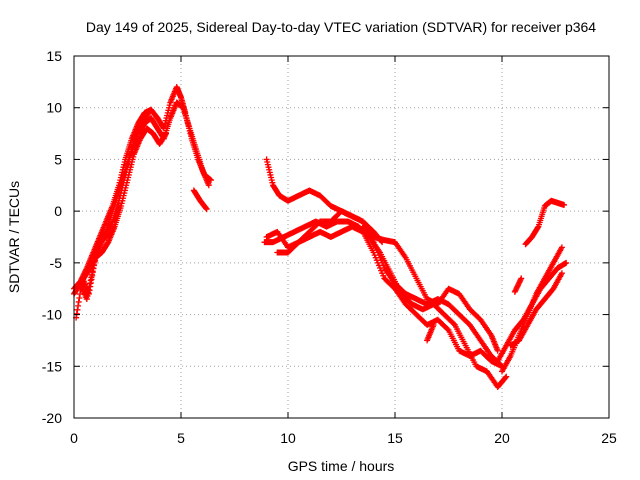 Image resolution: width=640 pixels, height=480 pixels. Describe the element at coordinates (288, 438) in the screenshot. I see `x-tick-label: 10` at that location.